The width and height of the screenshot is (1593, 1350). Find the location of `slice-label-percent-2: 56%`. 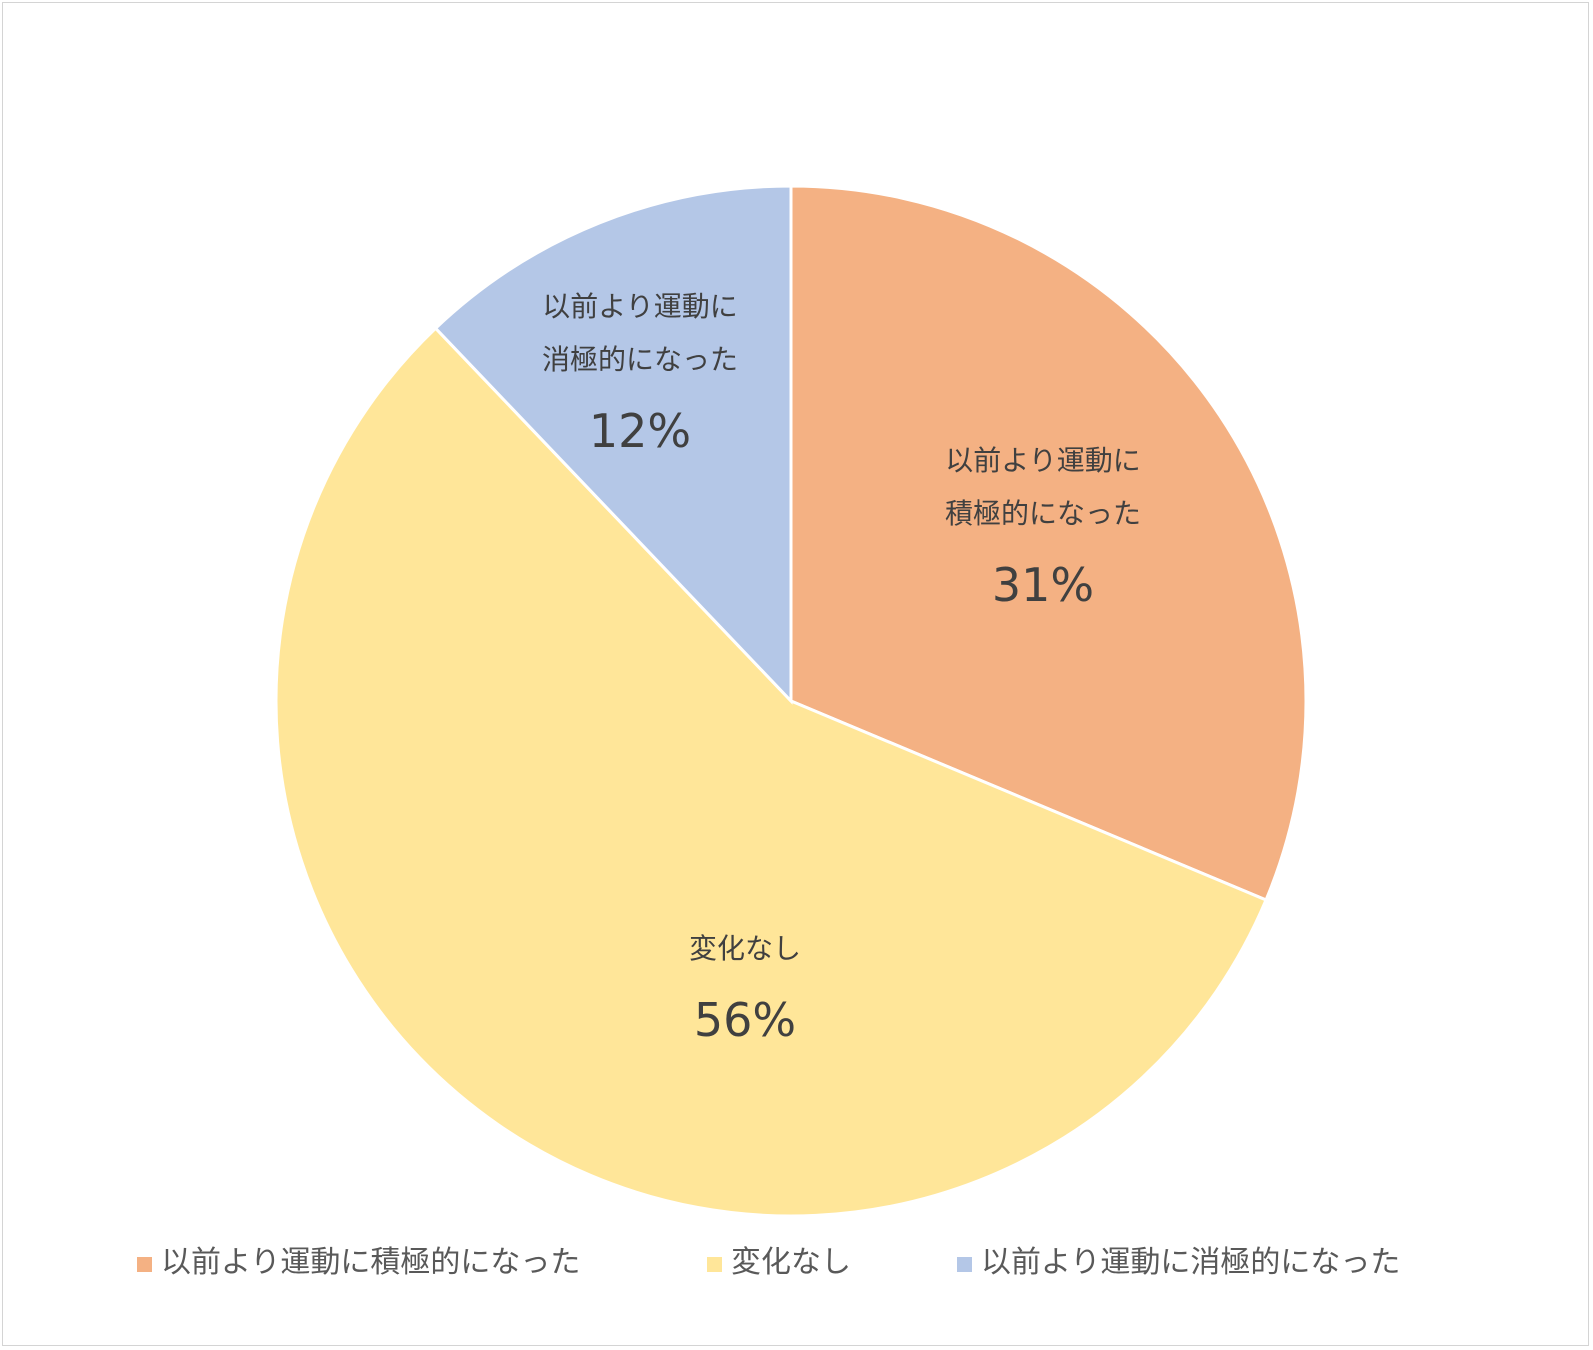

slice-label-percent-2: 56% is located at coordinates (745, 1020).